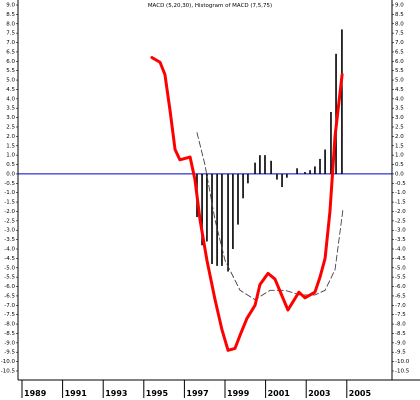 The width and height of the screenshot is (420, 400). Describe the element at coordinates (279, 393) in the screenshot. I see `x-tick-label: 2001` at that location.